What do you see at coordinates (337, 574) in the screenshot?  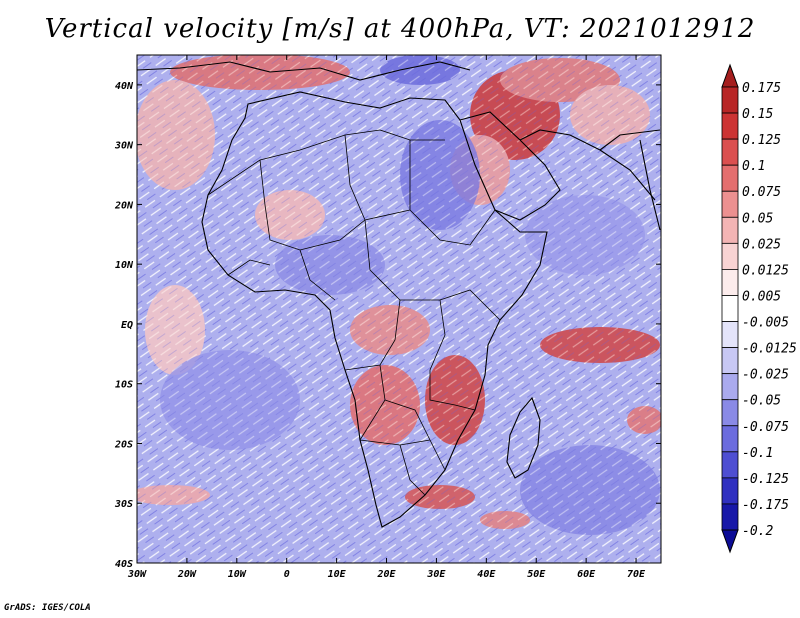 I see `lon-tick-label: 10E` at bounding box center [337, 574].